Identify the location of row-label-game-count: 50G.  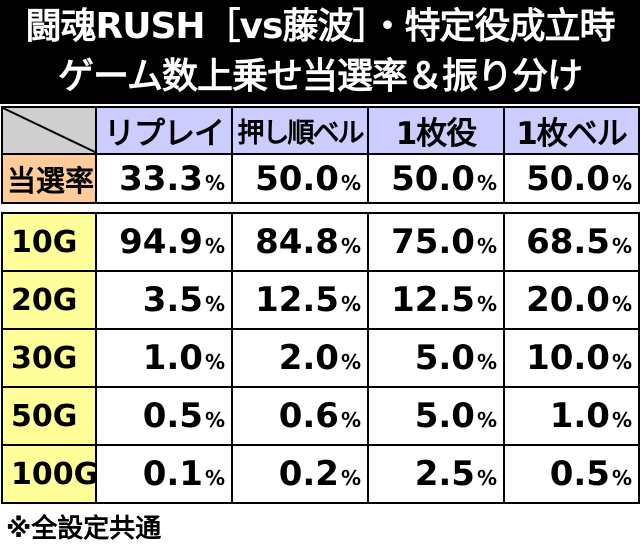
(49, 416).